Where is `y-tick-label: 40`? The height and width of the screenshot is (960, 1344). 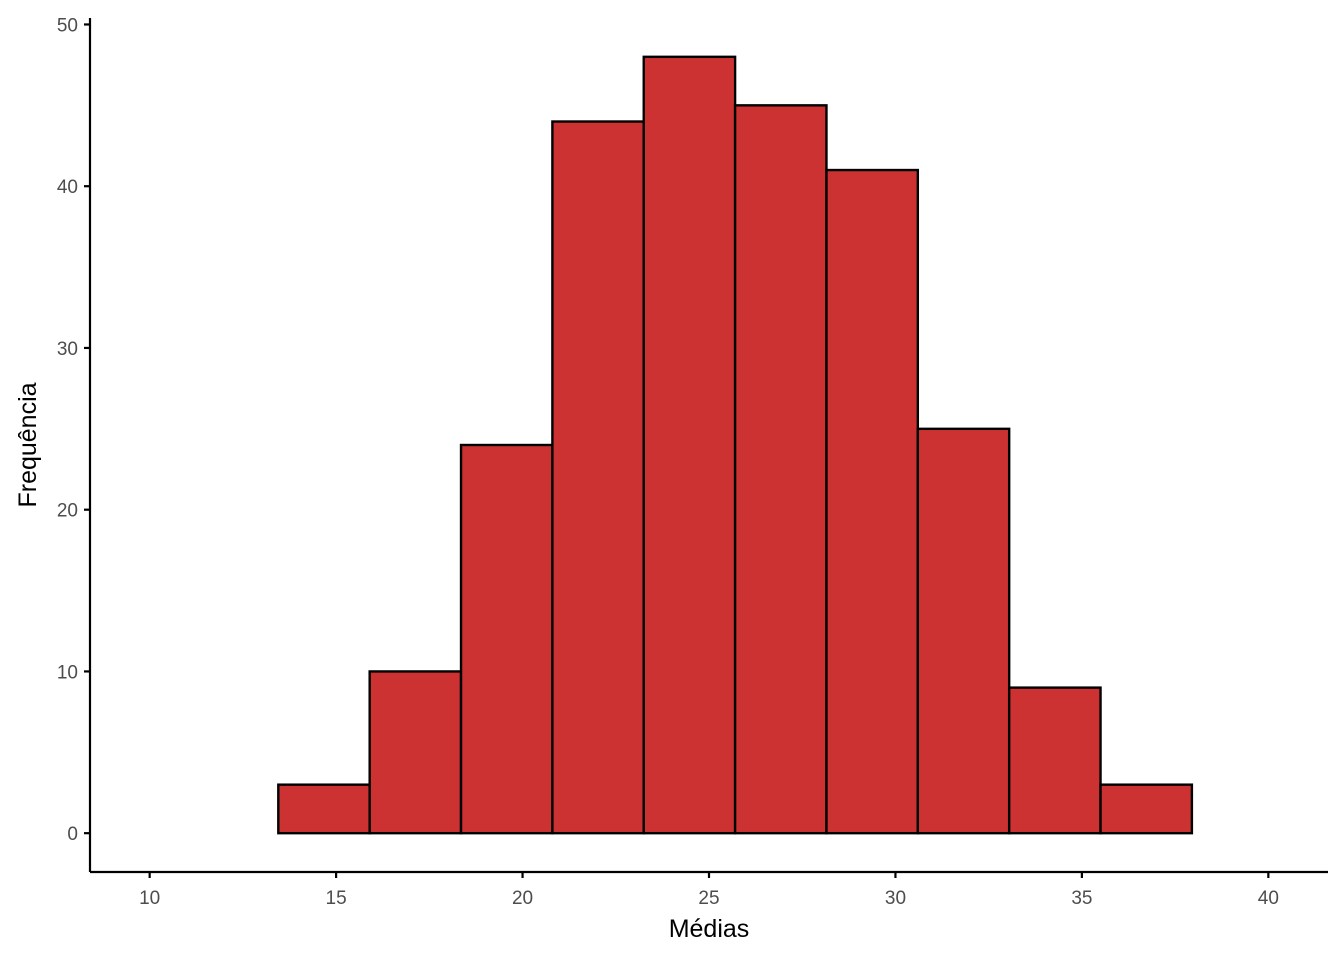 y-tick-label: 40 is located at coordinates (67, 187).